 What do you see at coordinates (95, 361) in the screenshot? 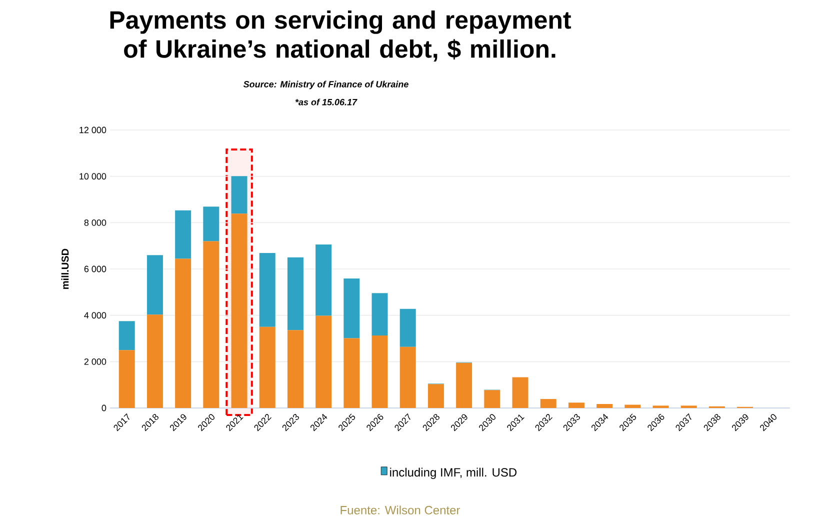
I see `y-tick-label: 2 000` at bounding box center [95, 361].